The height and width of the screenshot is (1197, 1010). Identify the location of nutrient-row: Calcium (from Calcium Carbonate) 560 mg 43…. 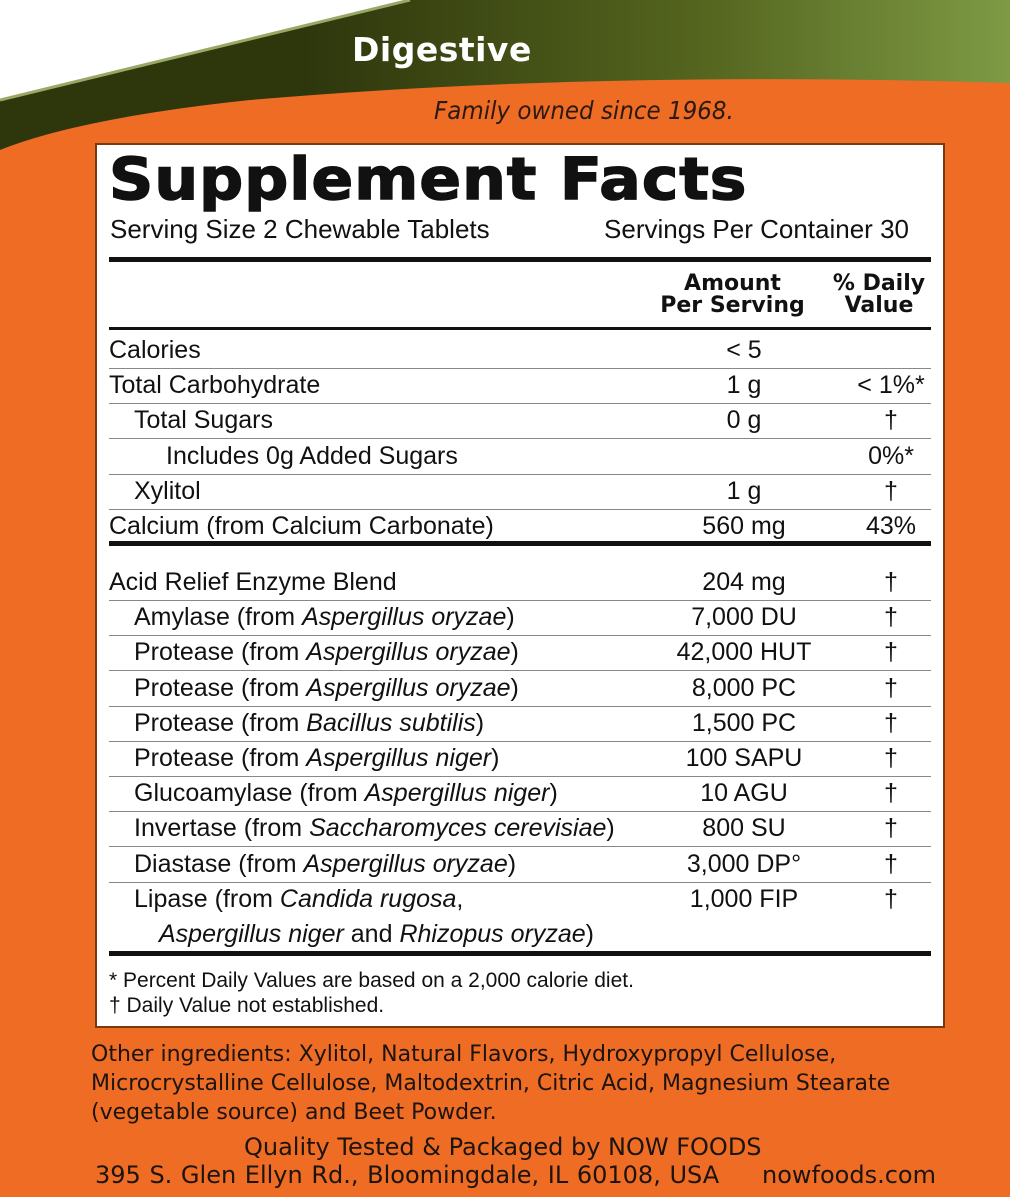
(520, 526).